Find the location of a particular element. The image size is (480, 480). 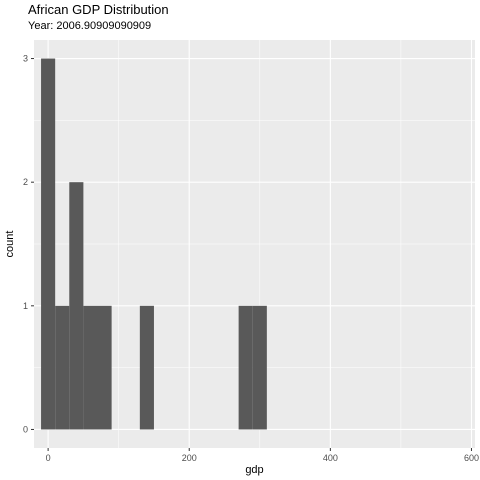

y-tick-label: 1 is located at coordinates (25, 306).